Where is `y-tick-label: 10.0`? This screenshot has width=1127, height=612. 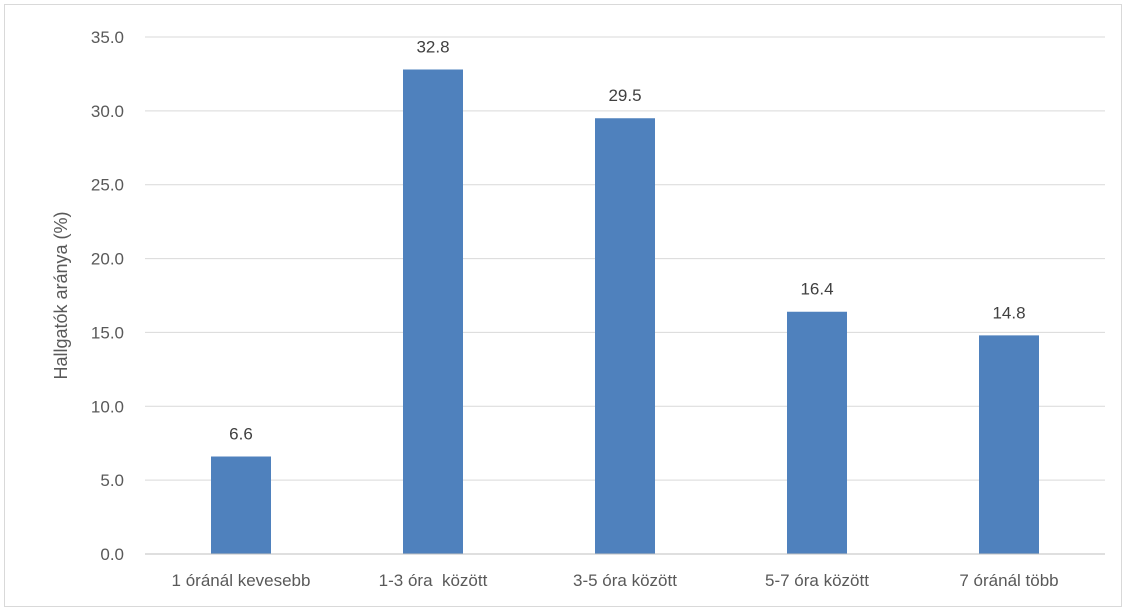
y-tick-label: 10.0 is located at coordinates (107, 406).